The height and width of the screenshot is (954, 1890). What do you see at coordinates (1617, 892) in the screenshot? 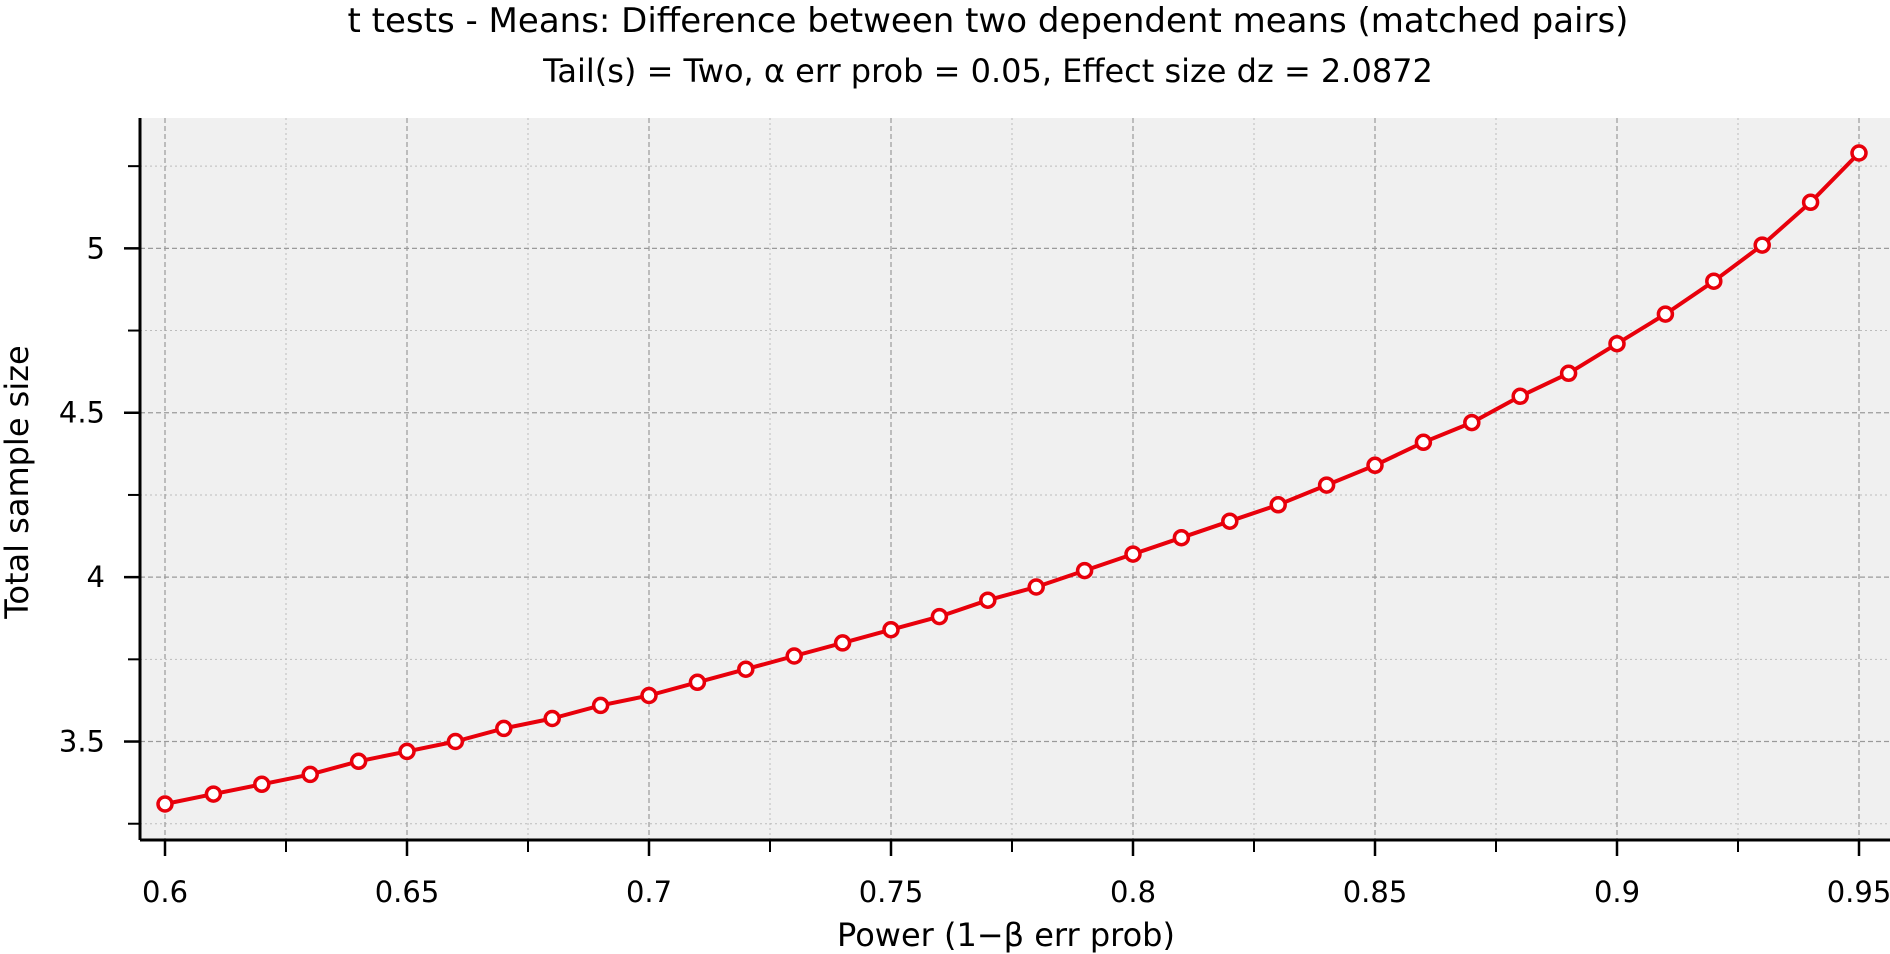
I see `x-tick-label: 0.9` at bounding box center [1617, 892].